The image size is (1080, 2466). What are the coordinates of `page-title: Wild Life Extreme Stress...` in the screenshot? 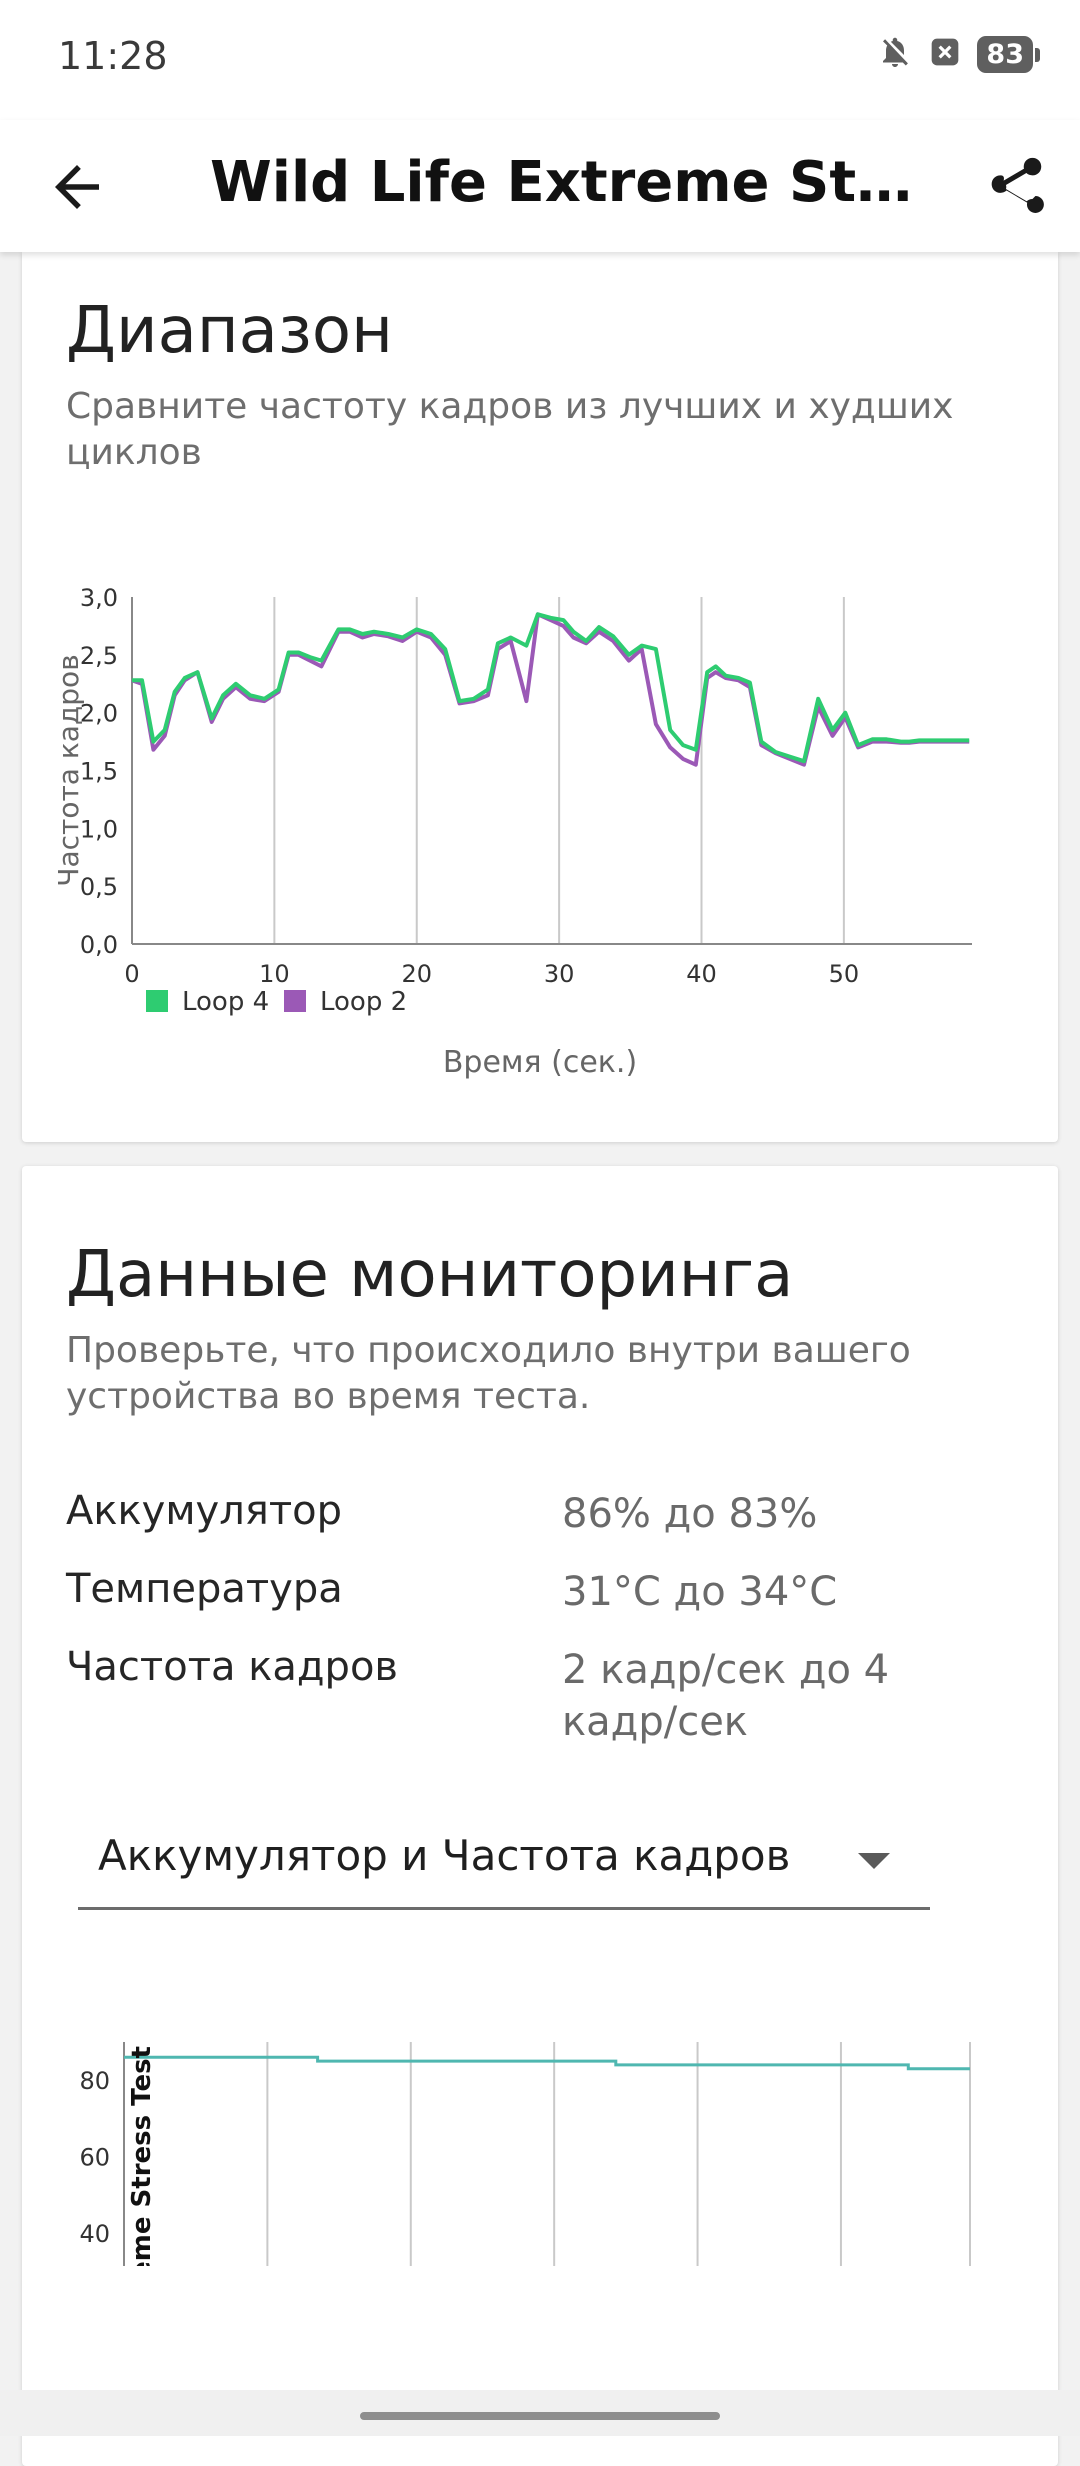 It's located at (570, 182).